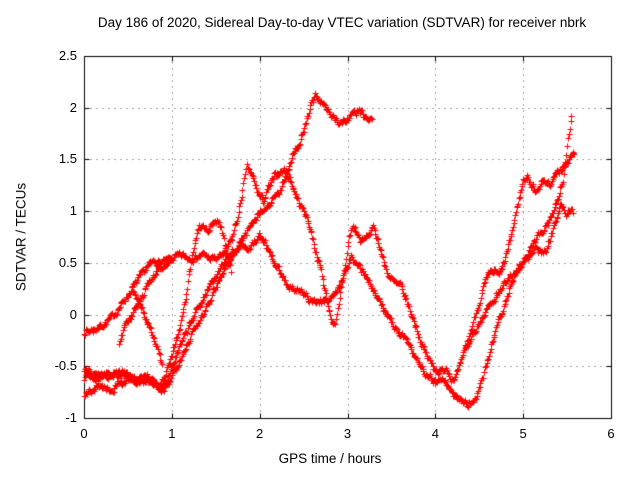 This screenshot has width=640, height=480. Describe the element at coordinates (330, 458) in the screenshot. I see `x-axis-title: GPS time / hours` at that location.